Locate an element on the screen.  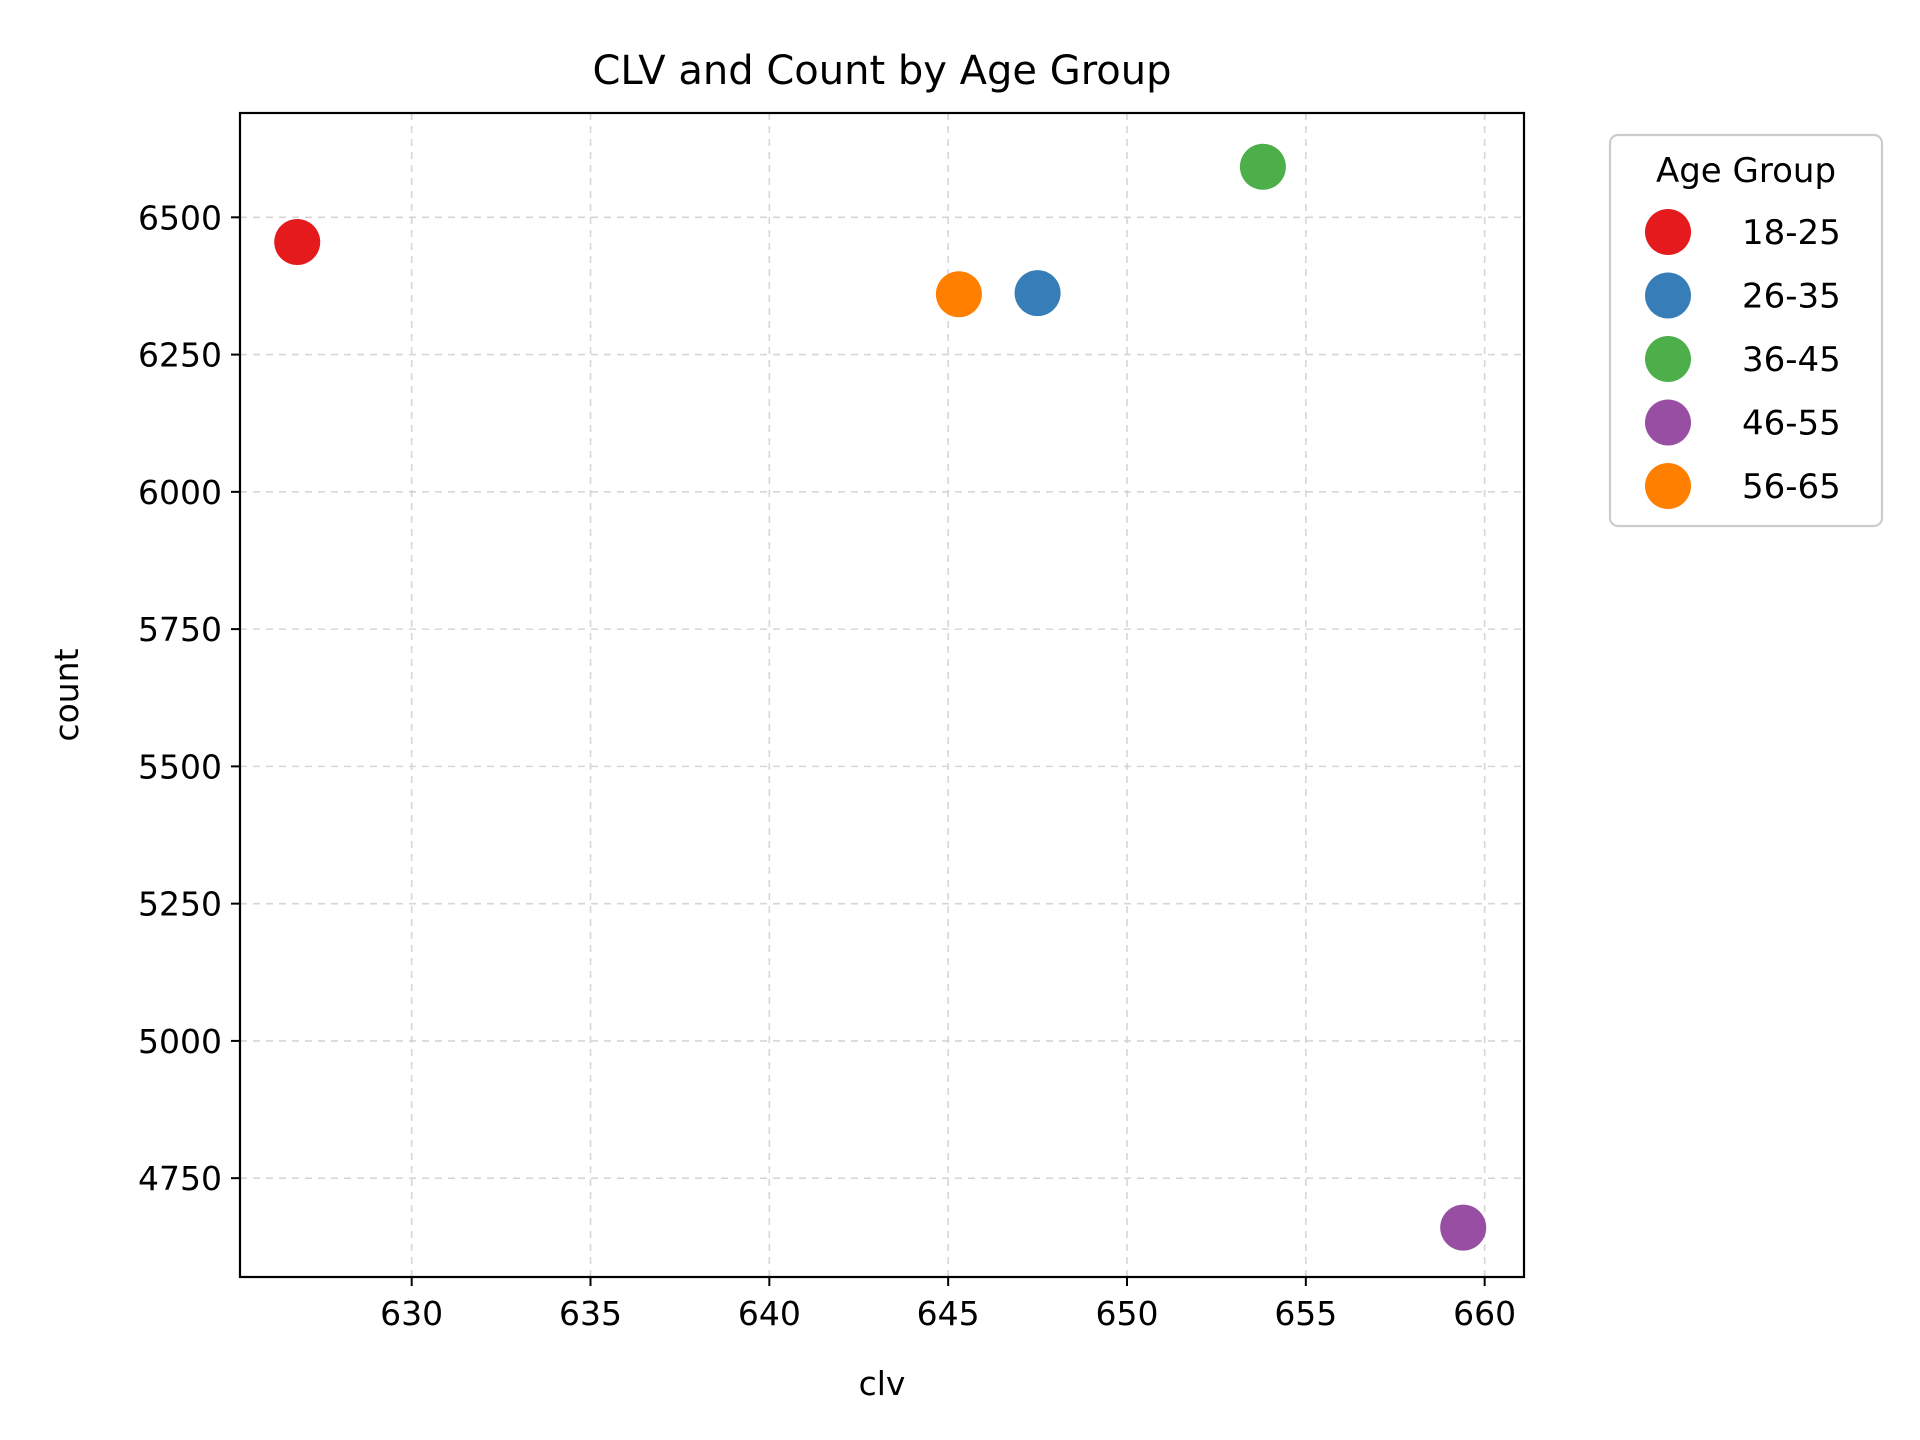
y-tick-label: 5750 is located at coordinates (180, 629).